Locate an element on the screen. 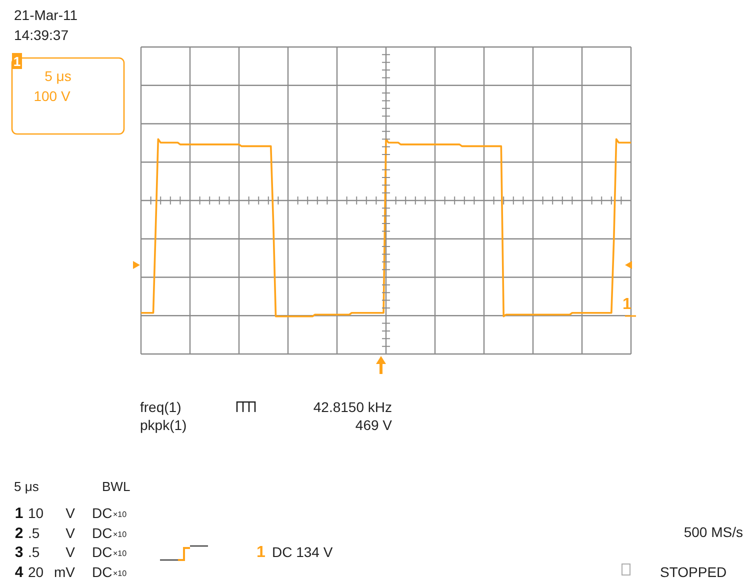 The image size is (746, 579). text: 42.8150 kHz is located at coordinates (352, 407).